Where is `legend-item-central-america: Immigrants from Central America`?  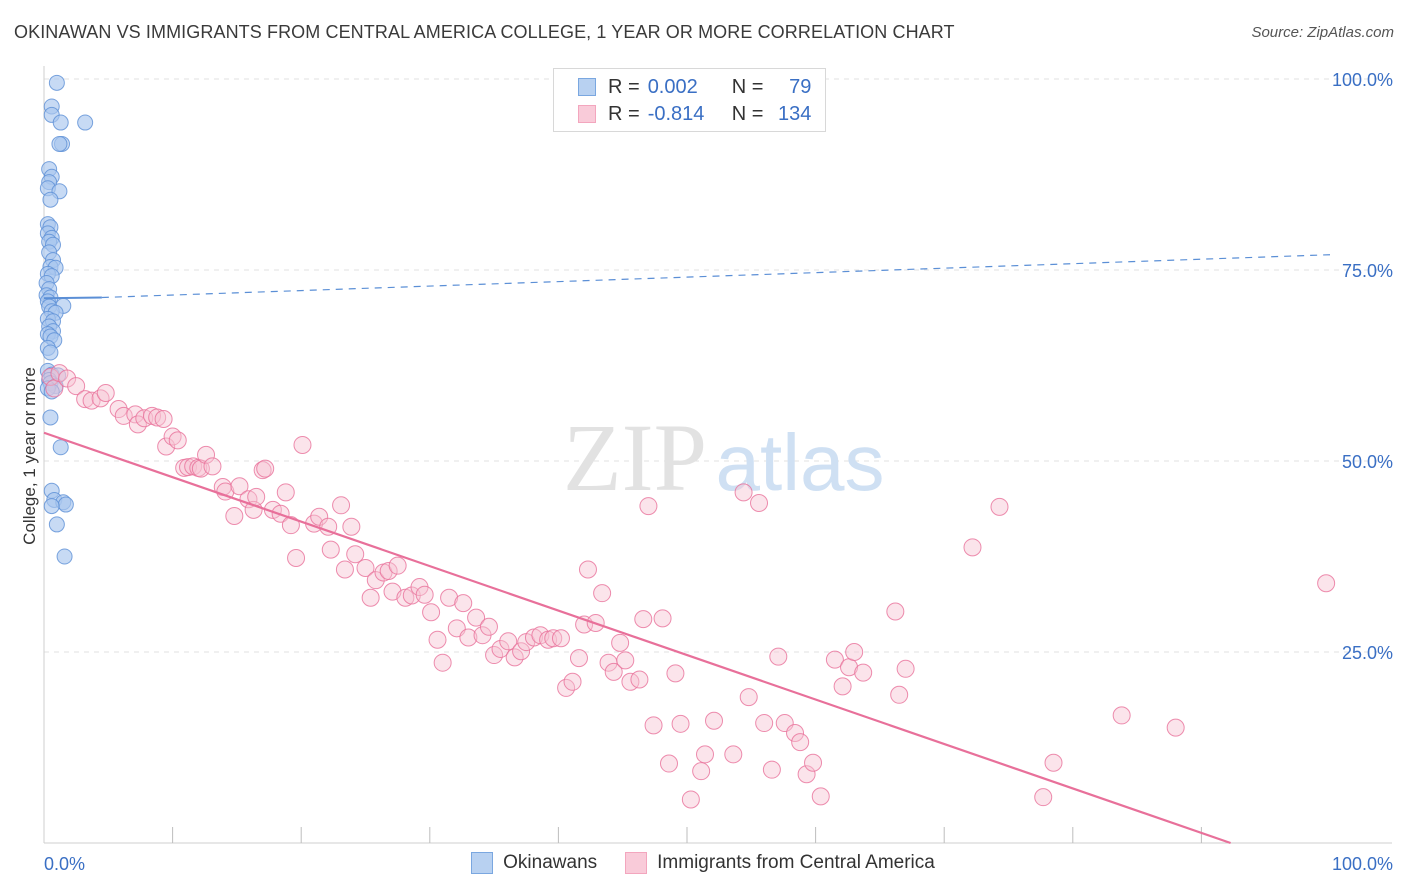
legend-item-central-america: Immigrants from Central America is located at coordinates (780, 863).